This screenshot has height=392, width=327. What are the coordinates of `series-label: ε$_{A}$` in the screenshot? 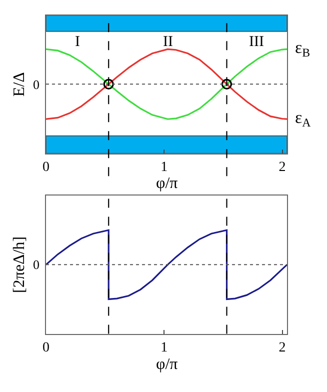 It's located at (303, 119).